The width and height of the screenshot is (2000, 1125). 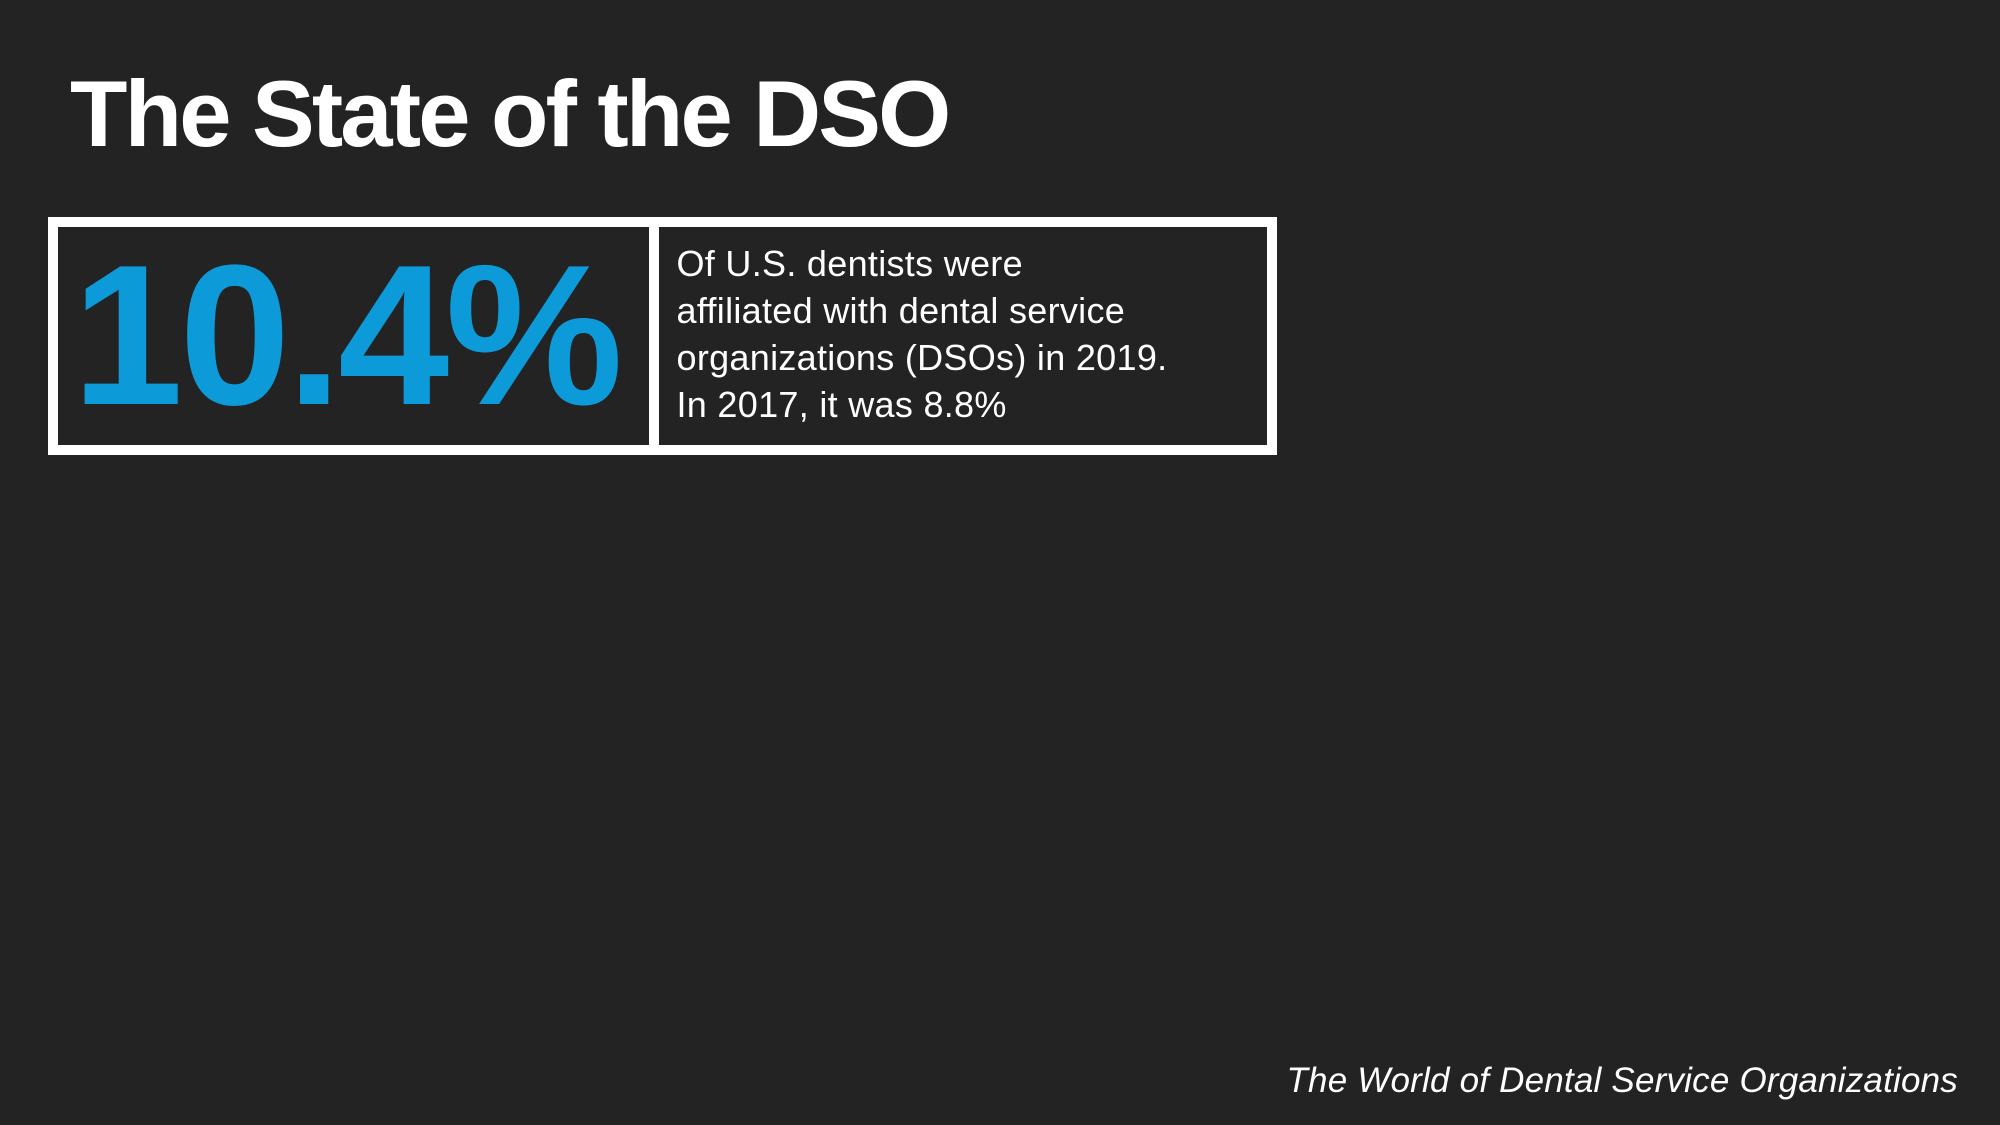 What do you see at coordinates (347, 336) in the screenshot?
I see `stat-value: 10.4%` at bounding box center [347, 336].